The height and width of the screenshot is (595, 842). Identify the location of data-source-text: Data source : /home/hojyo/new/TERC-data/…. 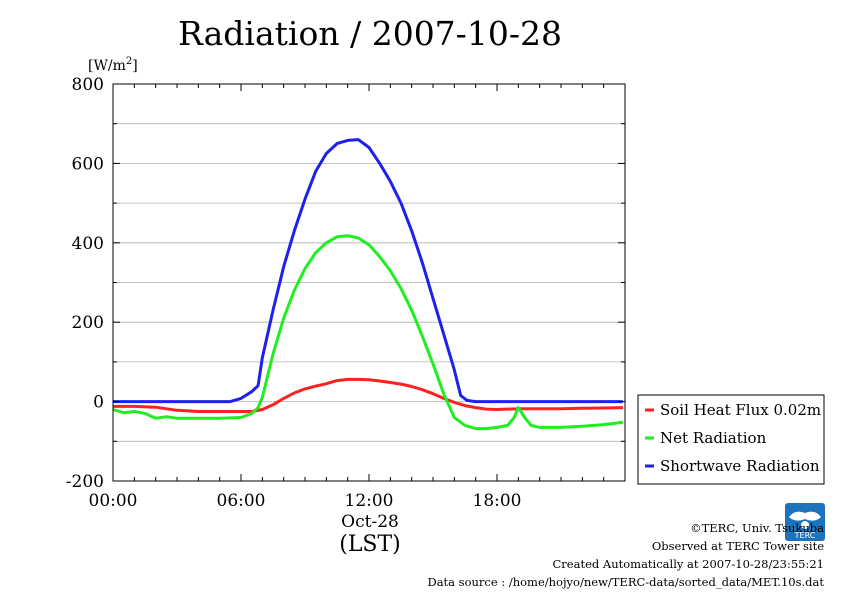
(625, 582).